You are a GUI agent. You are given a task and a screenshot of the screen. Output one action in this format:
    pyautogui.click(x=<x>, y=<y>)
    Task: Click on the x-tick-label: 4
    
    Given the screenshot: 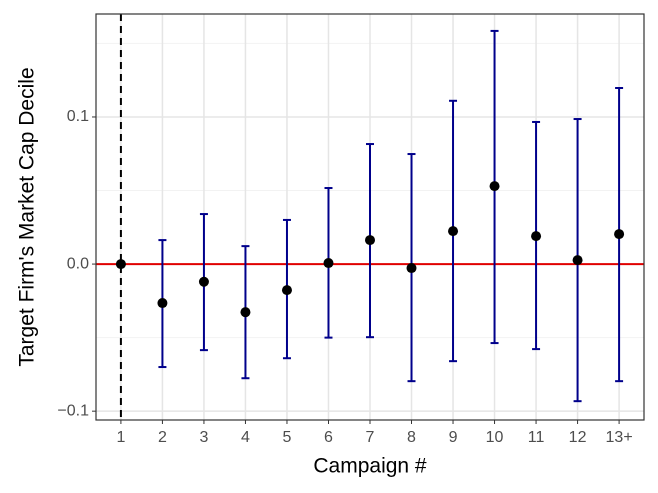 What is the action you would take?
    pyautogui.click(x=245, y=437)
    